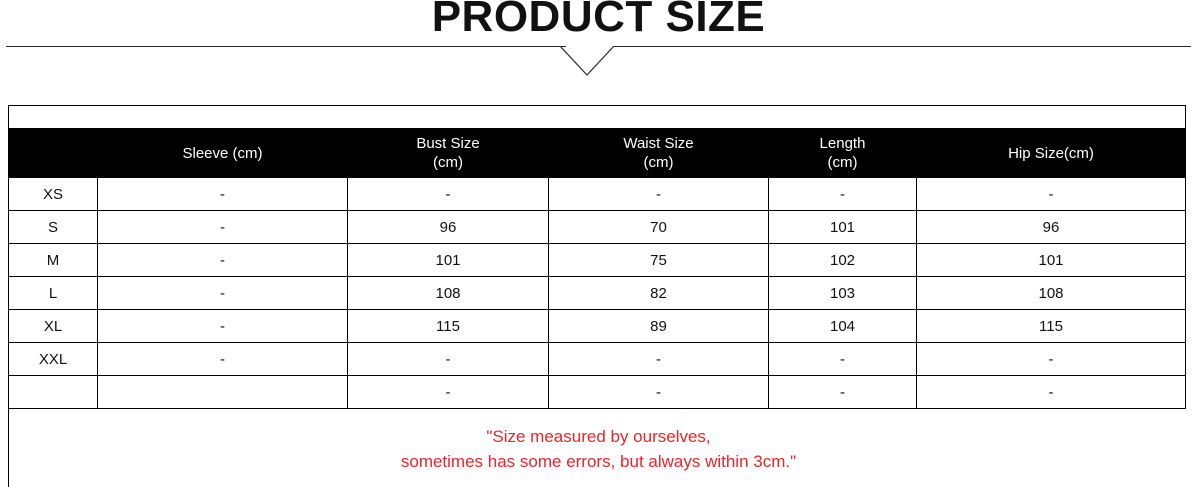 This screenshot has height=487, width=1197. Describe the element at coordinates (53, 194) in the screenshot. I see `cell-size: XS` at that location.